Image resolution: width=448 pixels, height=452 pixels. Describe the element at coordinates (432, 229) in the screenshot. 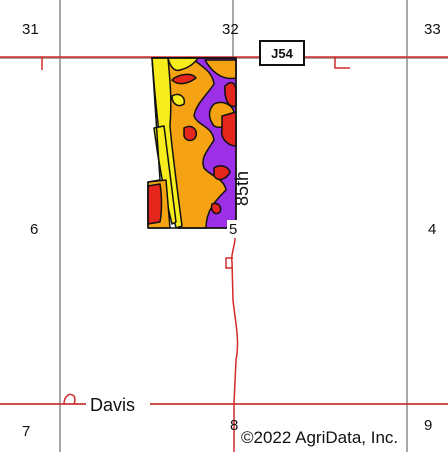

I see `section-number-4: 4` at that location.